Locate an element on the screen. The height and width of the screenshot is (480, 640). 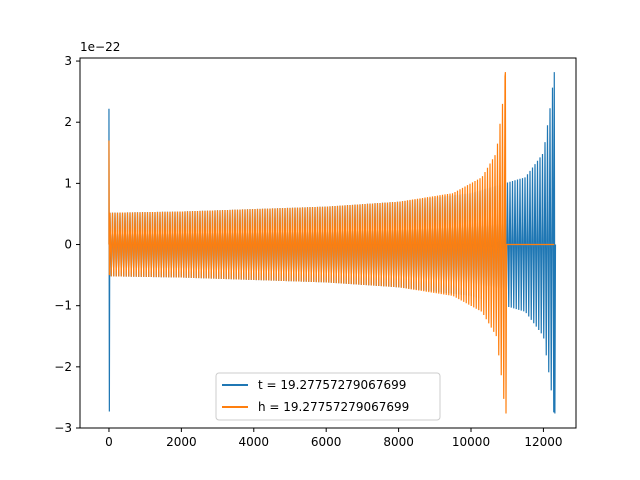
y-tick-label: 1 is located at coordinates (68, 183).